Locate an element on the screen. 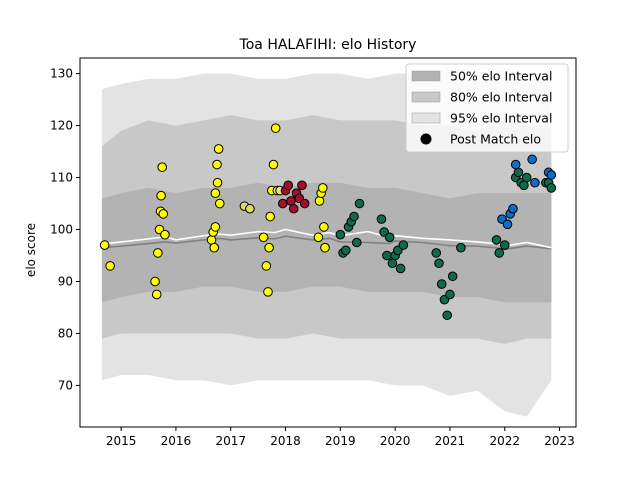 The image size is (640, 480). legend-label: 50% elo Interval is located at coordinates (501, 76).